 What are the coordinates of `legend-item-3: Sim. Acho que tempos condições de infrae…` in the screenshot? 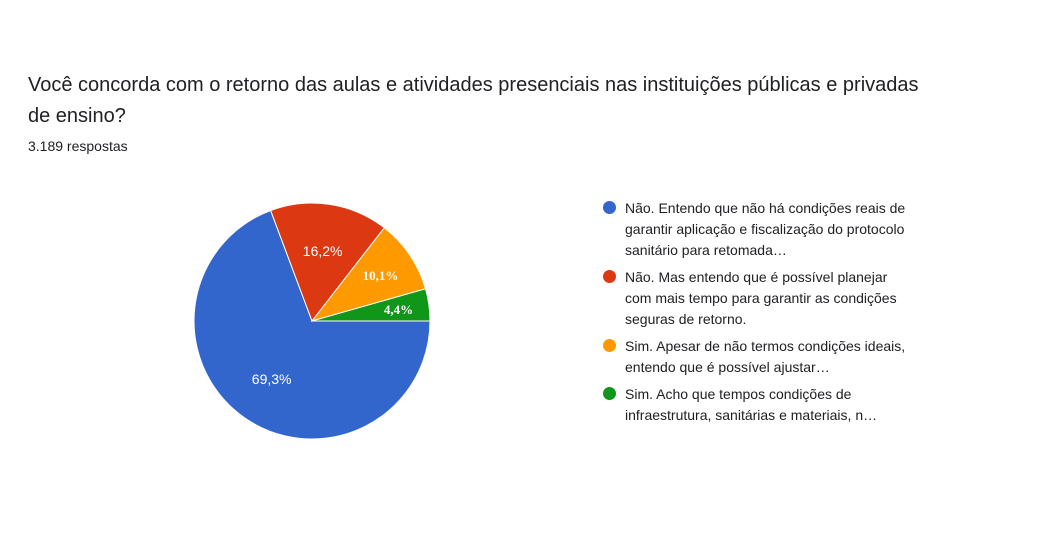 It's located at (763, 405).